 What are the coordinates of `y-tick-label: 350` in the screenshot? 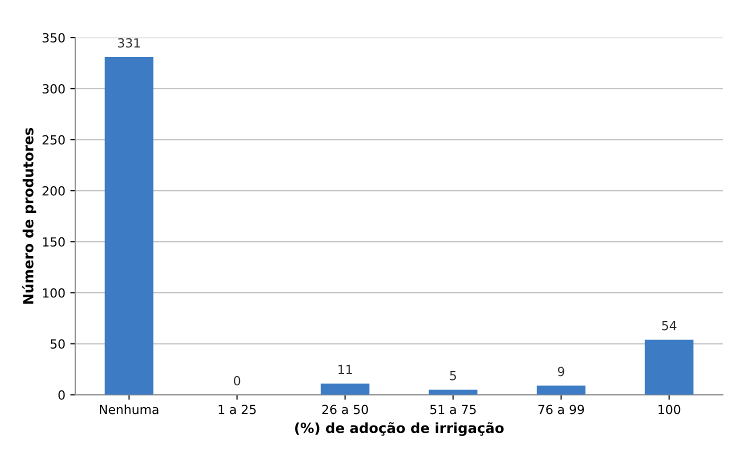 It's located at (53, 38).